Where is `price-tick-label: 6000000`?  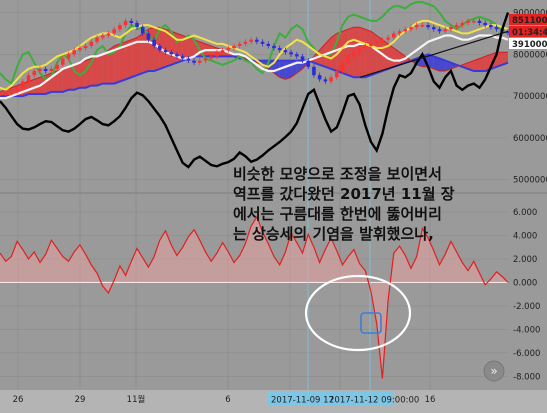 price-tick-label: 6000000 is located at coordinates (530, 139).